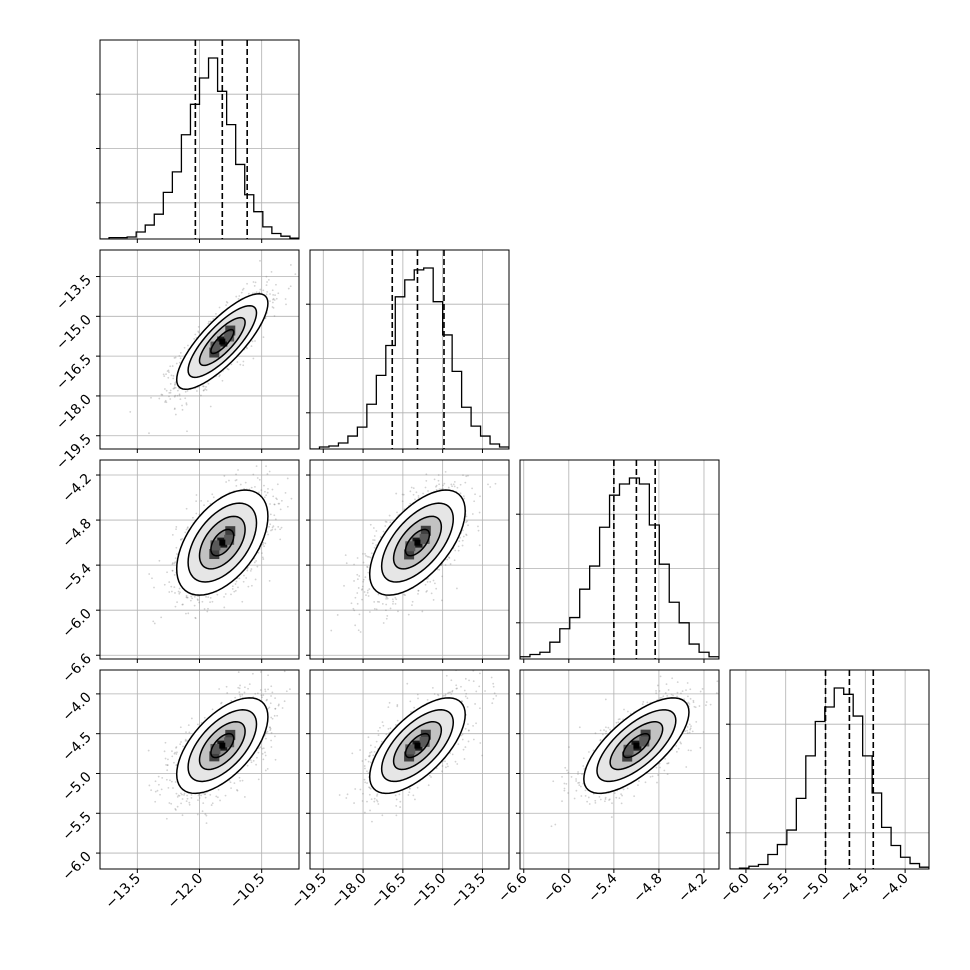  What do you see at coordinates (854, 888) in the screenshot?
I see `x-tick-label: −4.5` at bounding box center [854, 888].